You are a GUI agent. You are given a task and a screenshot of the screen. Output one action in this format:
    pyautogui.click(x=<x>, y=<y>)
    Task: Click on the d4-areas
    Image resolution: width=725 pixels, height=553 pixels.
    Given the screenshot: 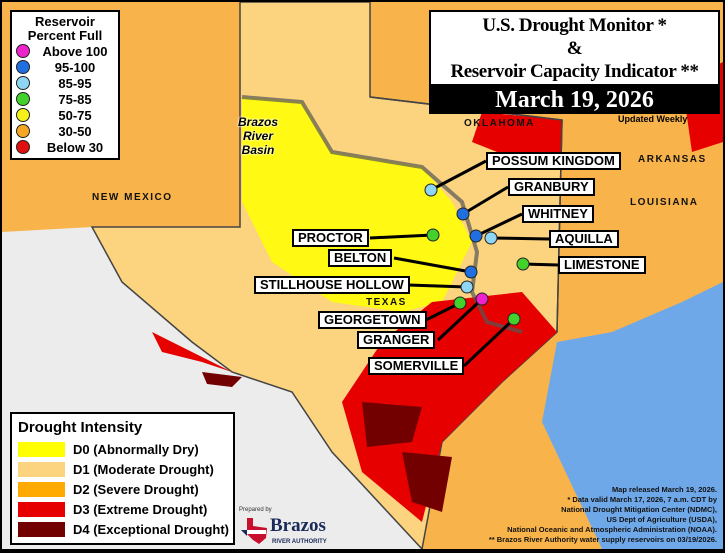 What is the action you would take?
    pyautogui.click(x=327, y=442)
    